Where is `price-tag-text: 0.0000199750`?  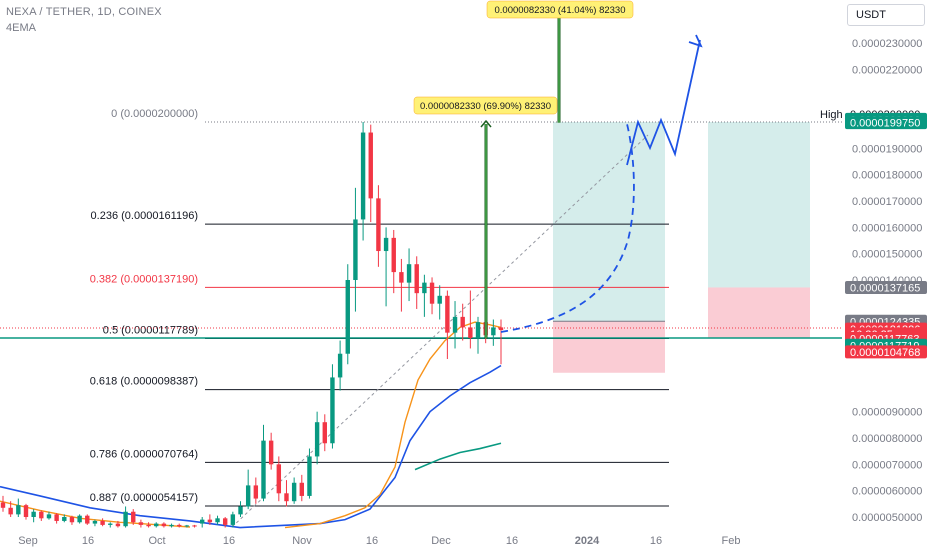
price-tag-text: 0.0000199750 is located at coordinates (885, 124).